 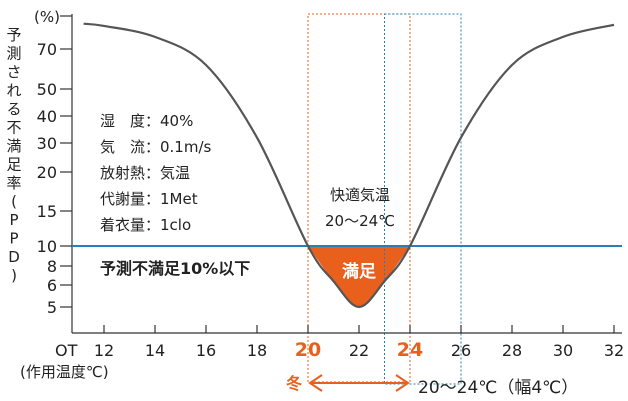 What do you see at coordinates (563, 350) in the screenshot?
I see `x-tick-label: 30` at bounding box center [563, 350].